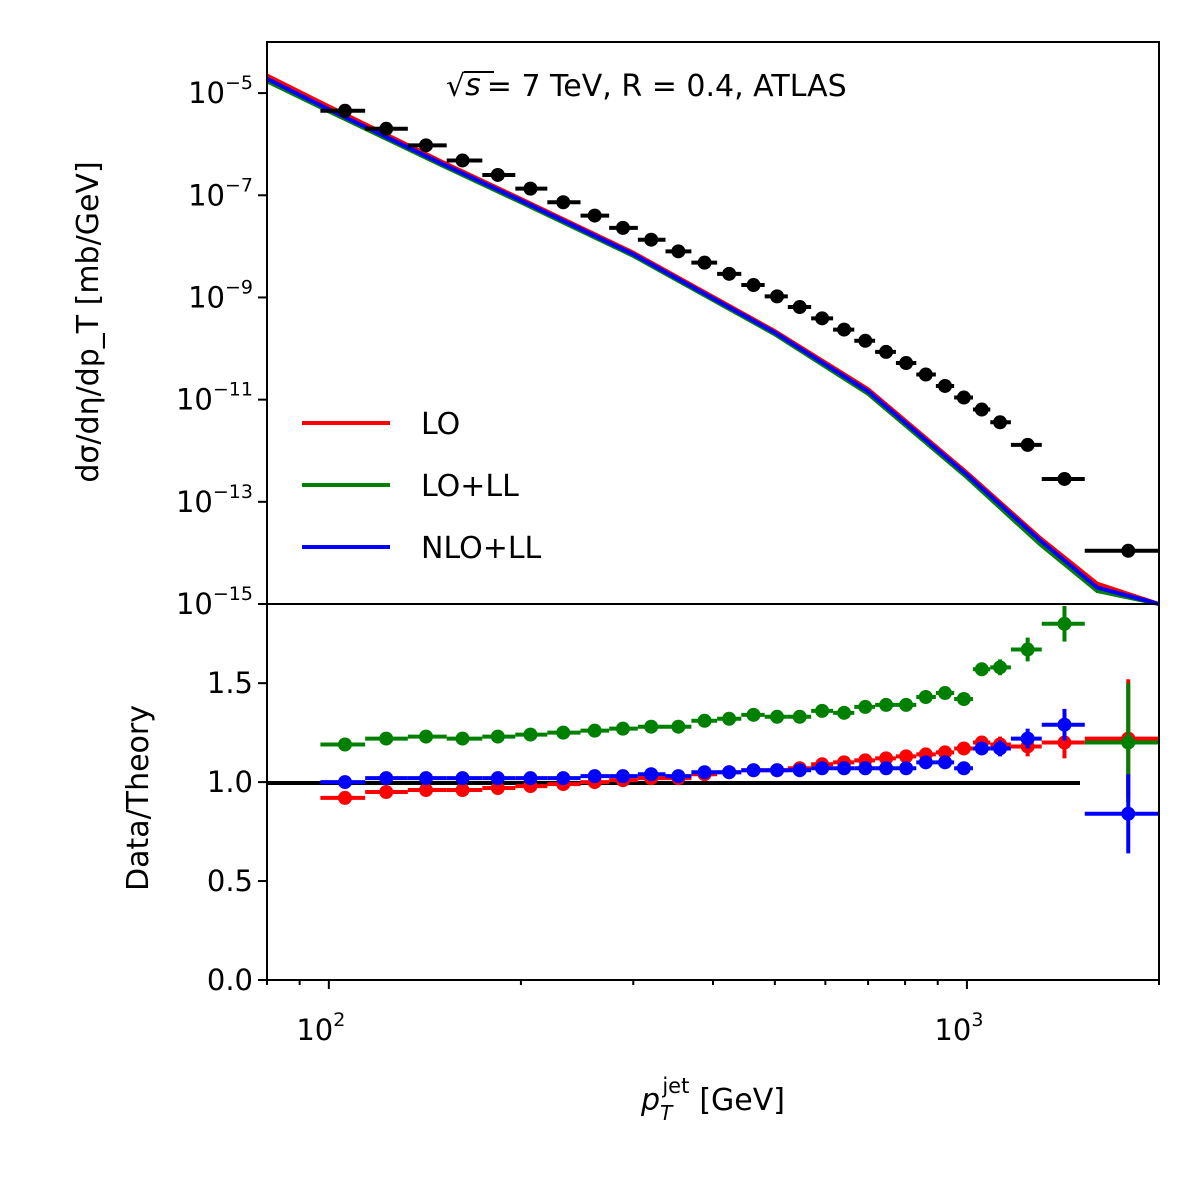 The height and width of the screenshot is (1200, 1200). What do you see at coordinates (667, 86) in the screenshot?
I see `annotation-rest: = 7 TeV, R = 0.4, ATLAS` at bounding box center [667, 86].